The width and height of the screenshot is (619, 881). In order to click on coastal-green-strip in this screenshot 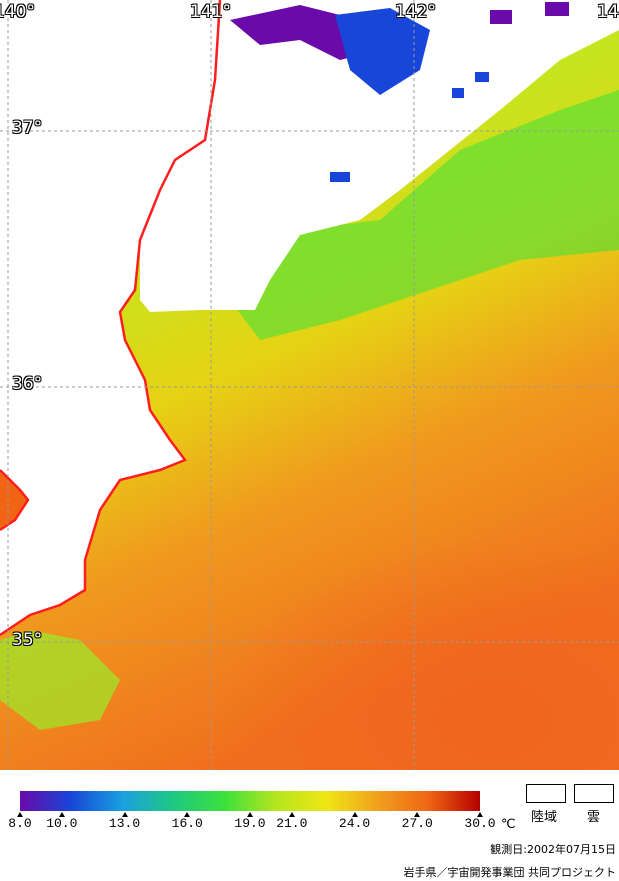, I will do `click(60, 680)`.